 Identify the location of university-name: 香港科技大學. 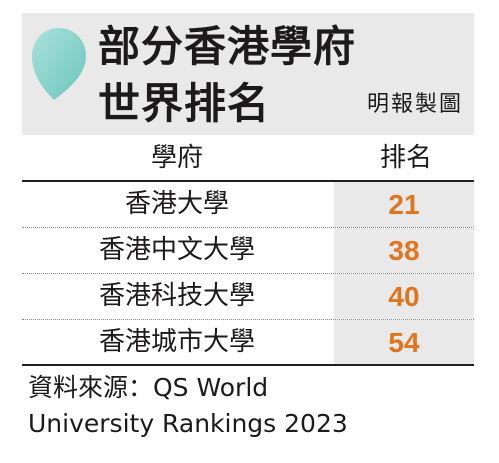
(176, 296).